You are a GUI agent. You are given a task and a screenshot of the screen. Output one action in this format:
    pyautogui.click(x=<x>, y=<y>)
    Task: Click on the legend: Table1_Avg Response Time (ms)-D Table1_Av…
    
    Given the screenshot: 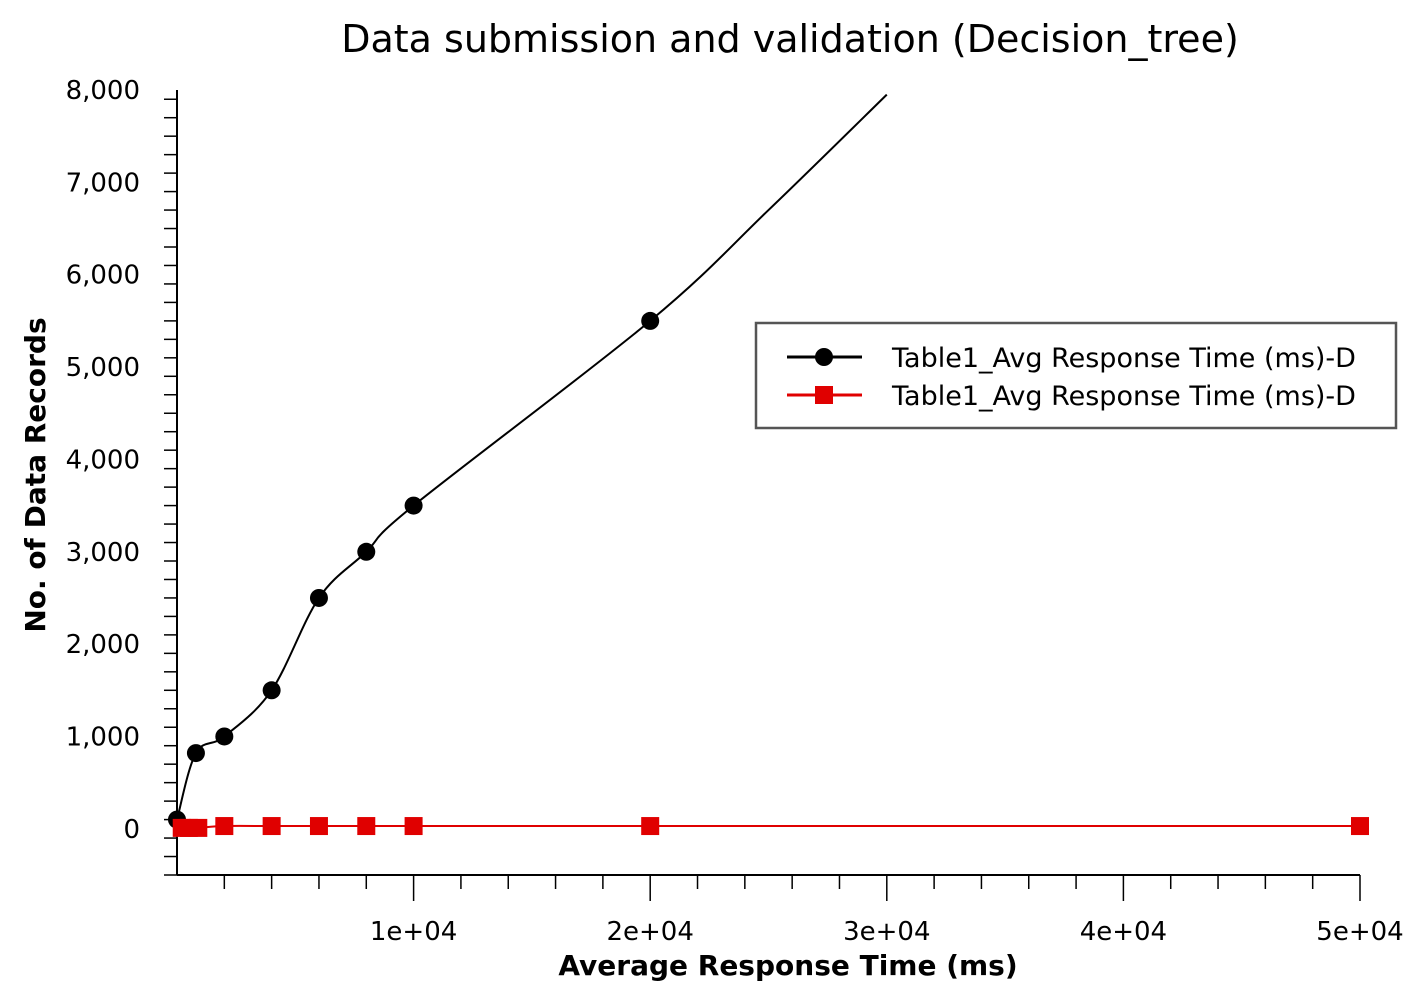 What is the action you would take?
    pyautogui.click(x=1076, y=375)
    